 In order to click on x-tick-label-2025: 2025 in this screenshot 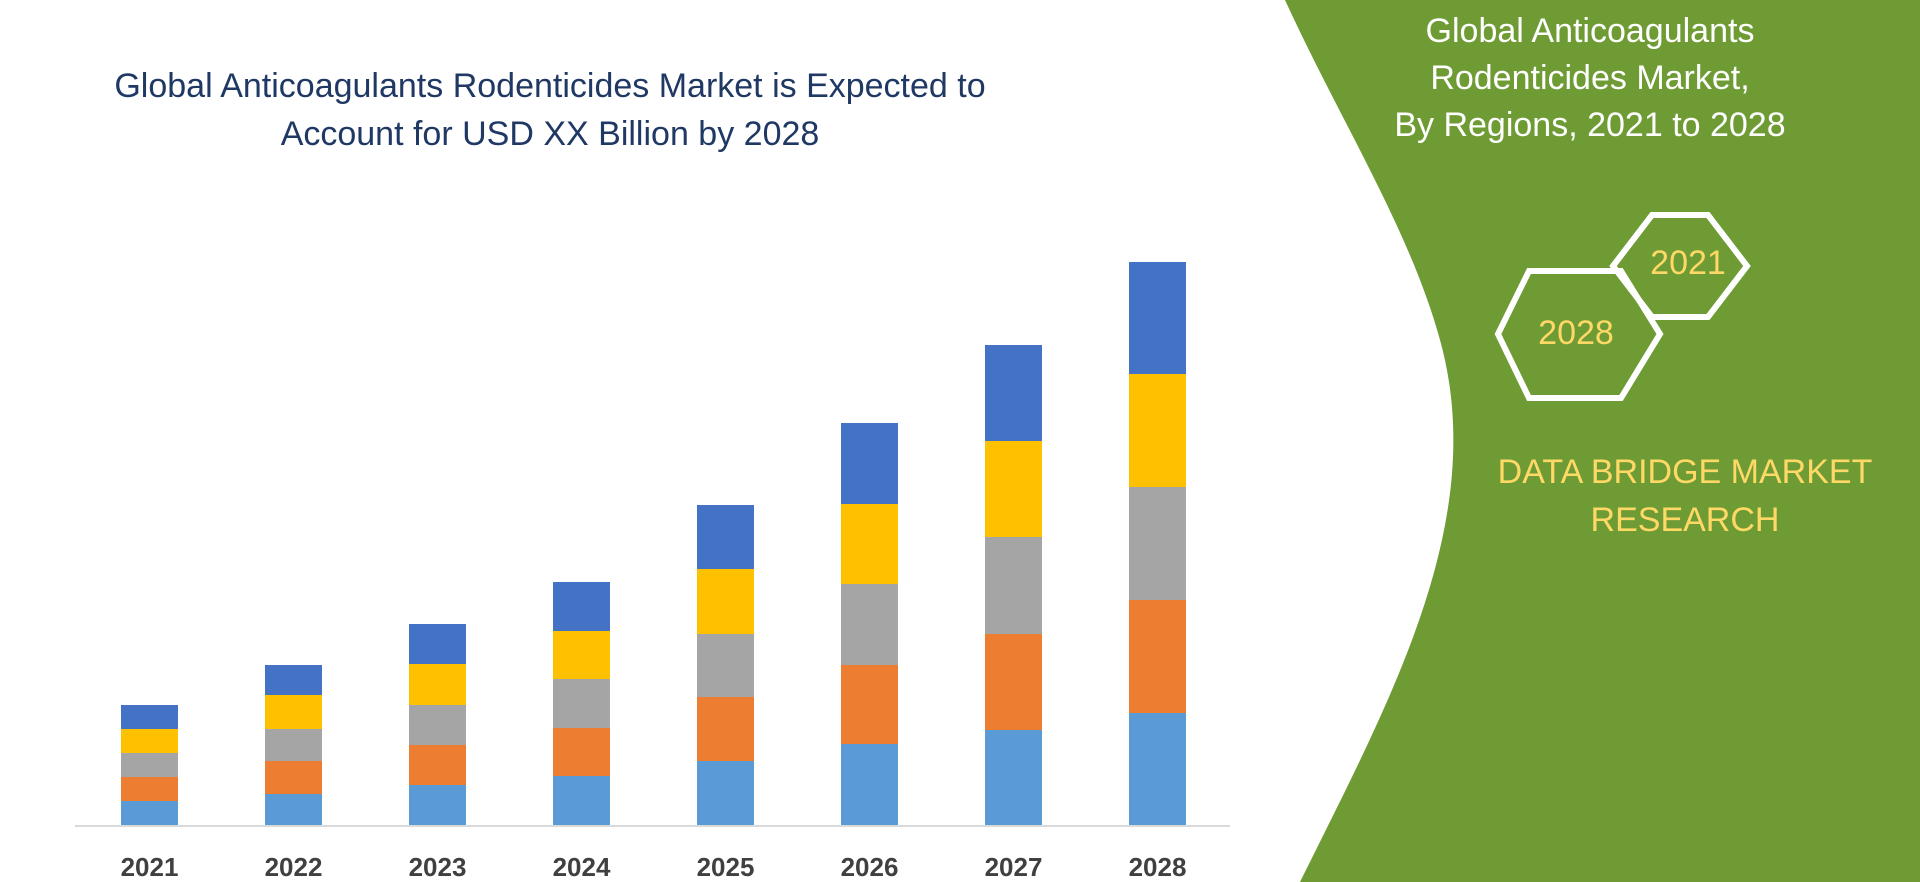, I will do `click(726, 867)`.